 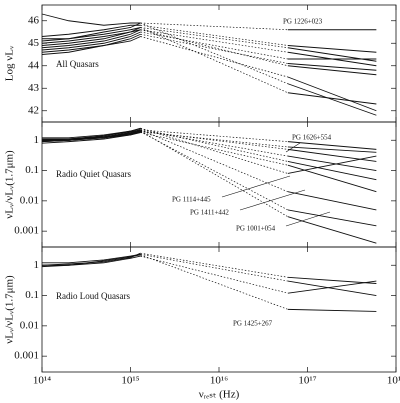 What do you see at coordinates (33, 110) in the screenshot?
I see `y-tick-label: 42` at bounding box center [33, 110].